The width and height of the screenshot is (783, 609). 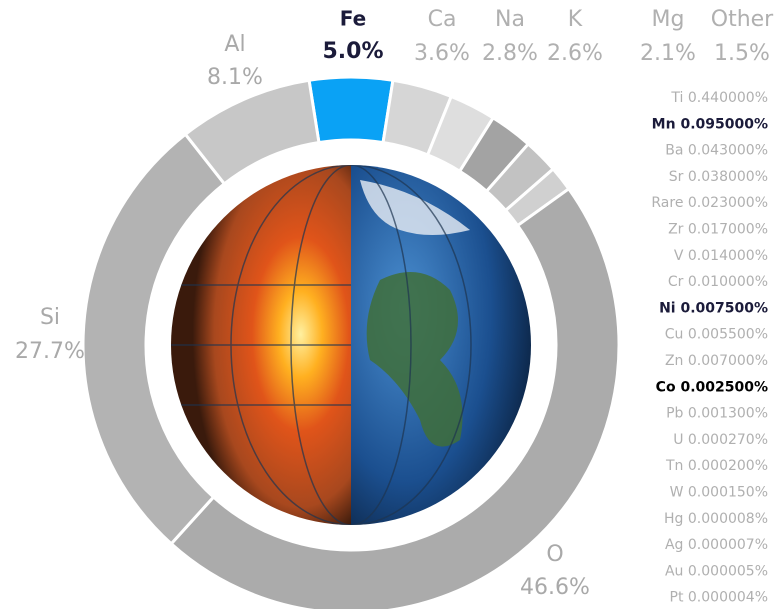 What do you see at coordinates (353, 19) in the screenshot?
I see `segment-name: Fe` at bounding box center [353, 19].